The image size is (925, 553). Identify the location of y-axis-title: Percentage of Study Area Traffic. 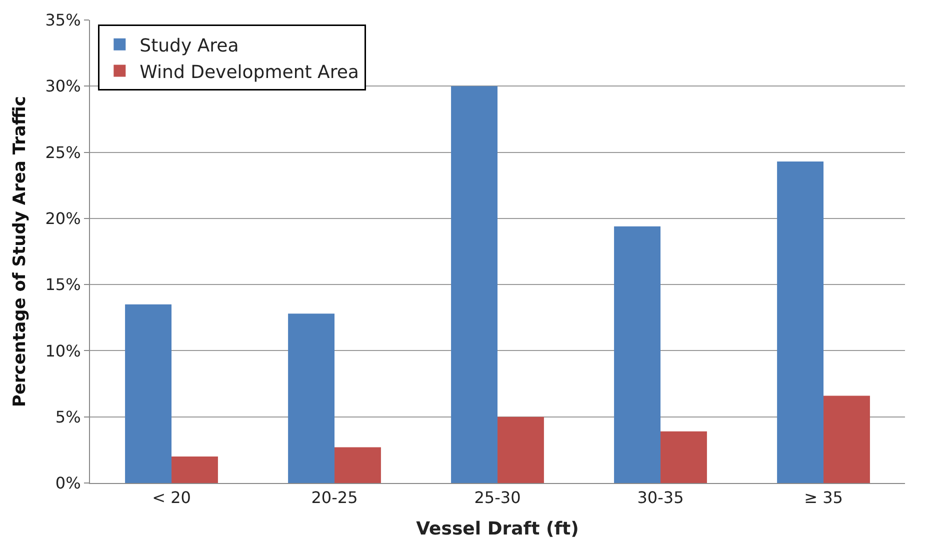
(20, 252).